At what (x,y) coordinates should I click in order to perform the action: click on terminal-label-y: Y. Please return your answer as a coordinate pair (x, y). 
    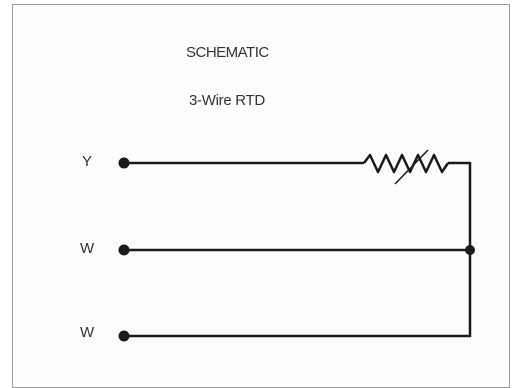
    Looking at the image, I should click on (87, 161).